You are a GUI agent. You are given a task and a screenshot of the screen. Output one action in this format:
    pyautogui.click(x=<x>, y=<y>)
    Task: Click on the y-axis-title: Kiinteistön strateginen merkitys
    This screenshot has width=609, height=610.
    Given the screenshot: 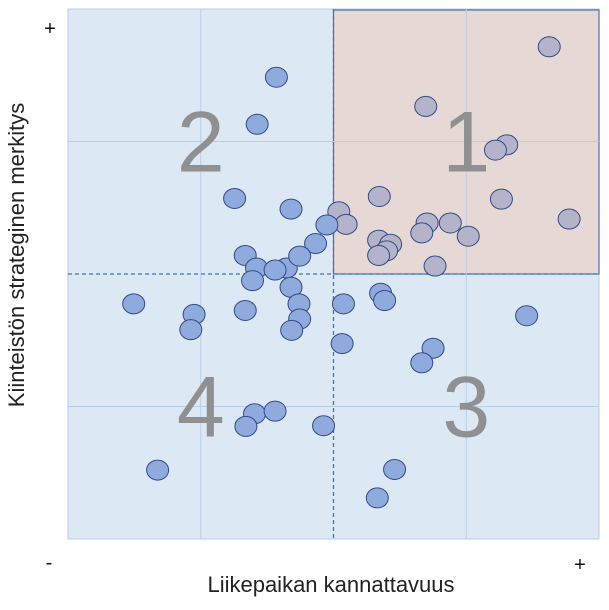 What is the action you would take?
    pyautogui.click(x=16, y=255)
    